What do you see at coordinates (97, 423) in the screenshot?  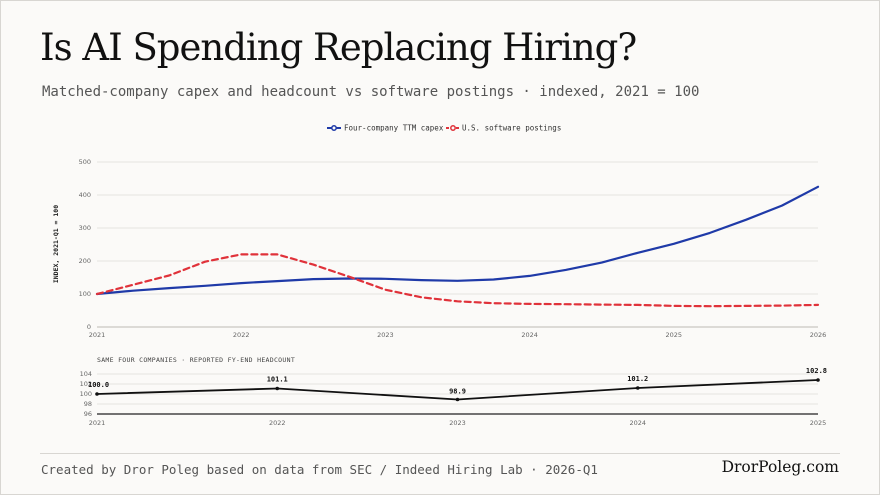 I see `headcount-x-tick-label: 2021` at bounding box center [97, 423].